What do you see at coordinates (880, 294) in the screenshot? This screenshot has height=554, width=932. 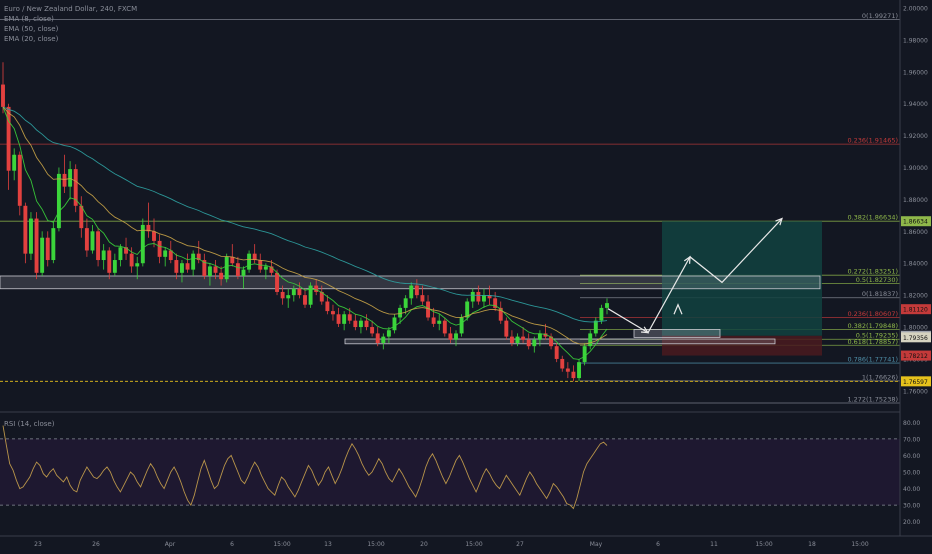 I see `fib-label: 0(1.81837)` at bounding box center [880, 294].